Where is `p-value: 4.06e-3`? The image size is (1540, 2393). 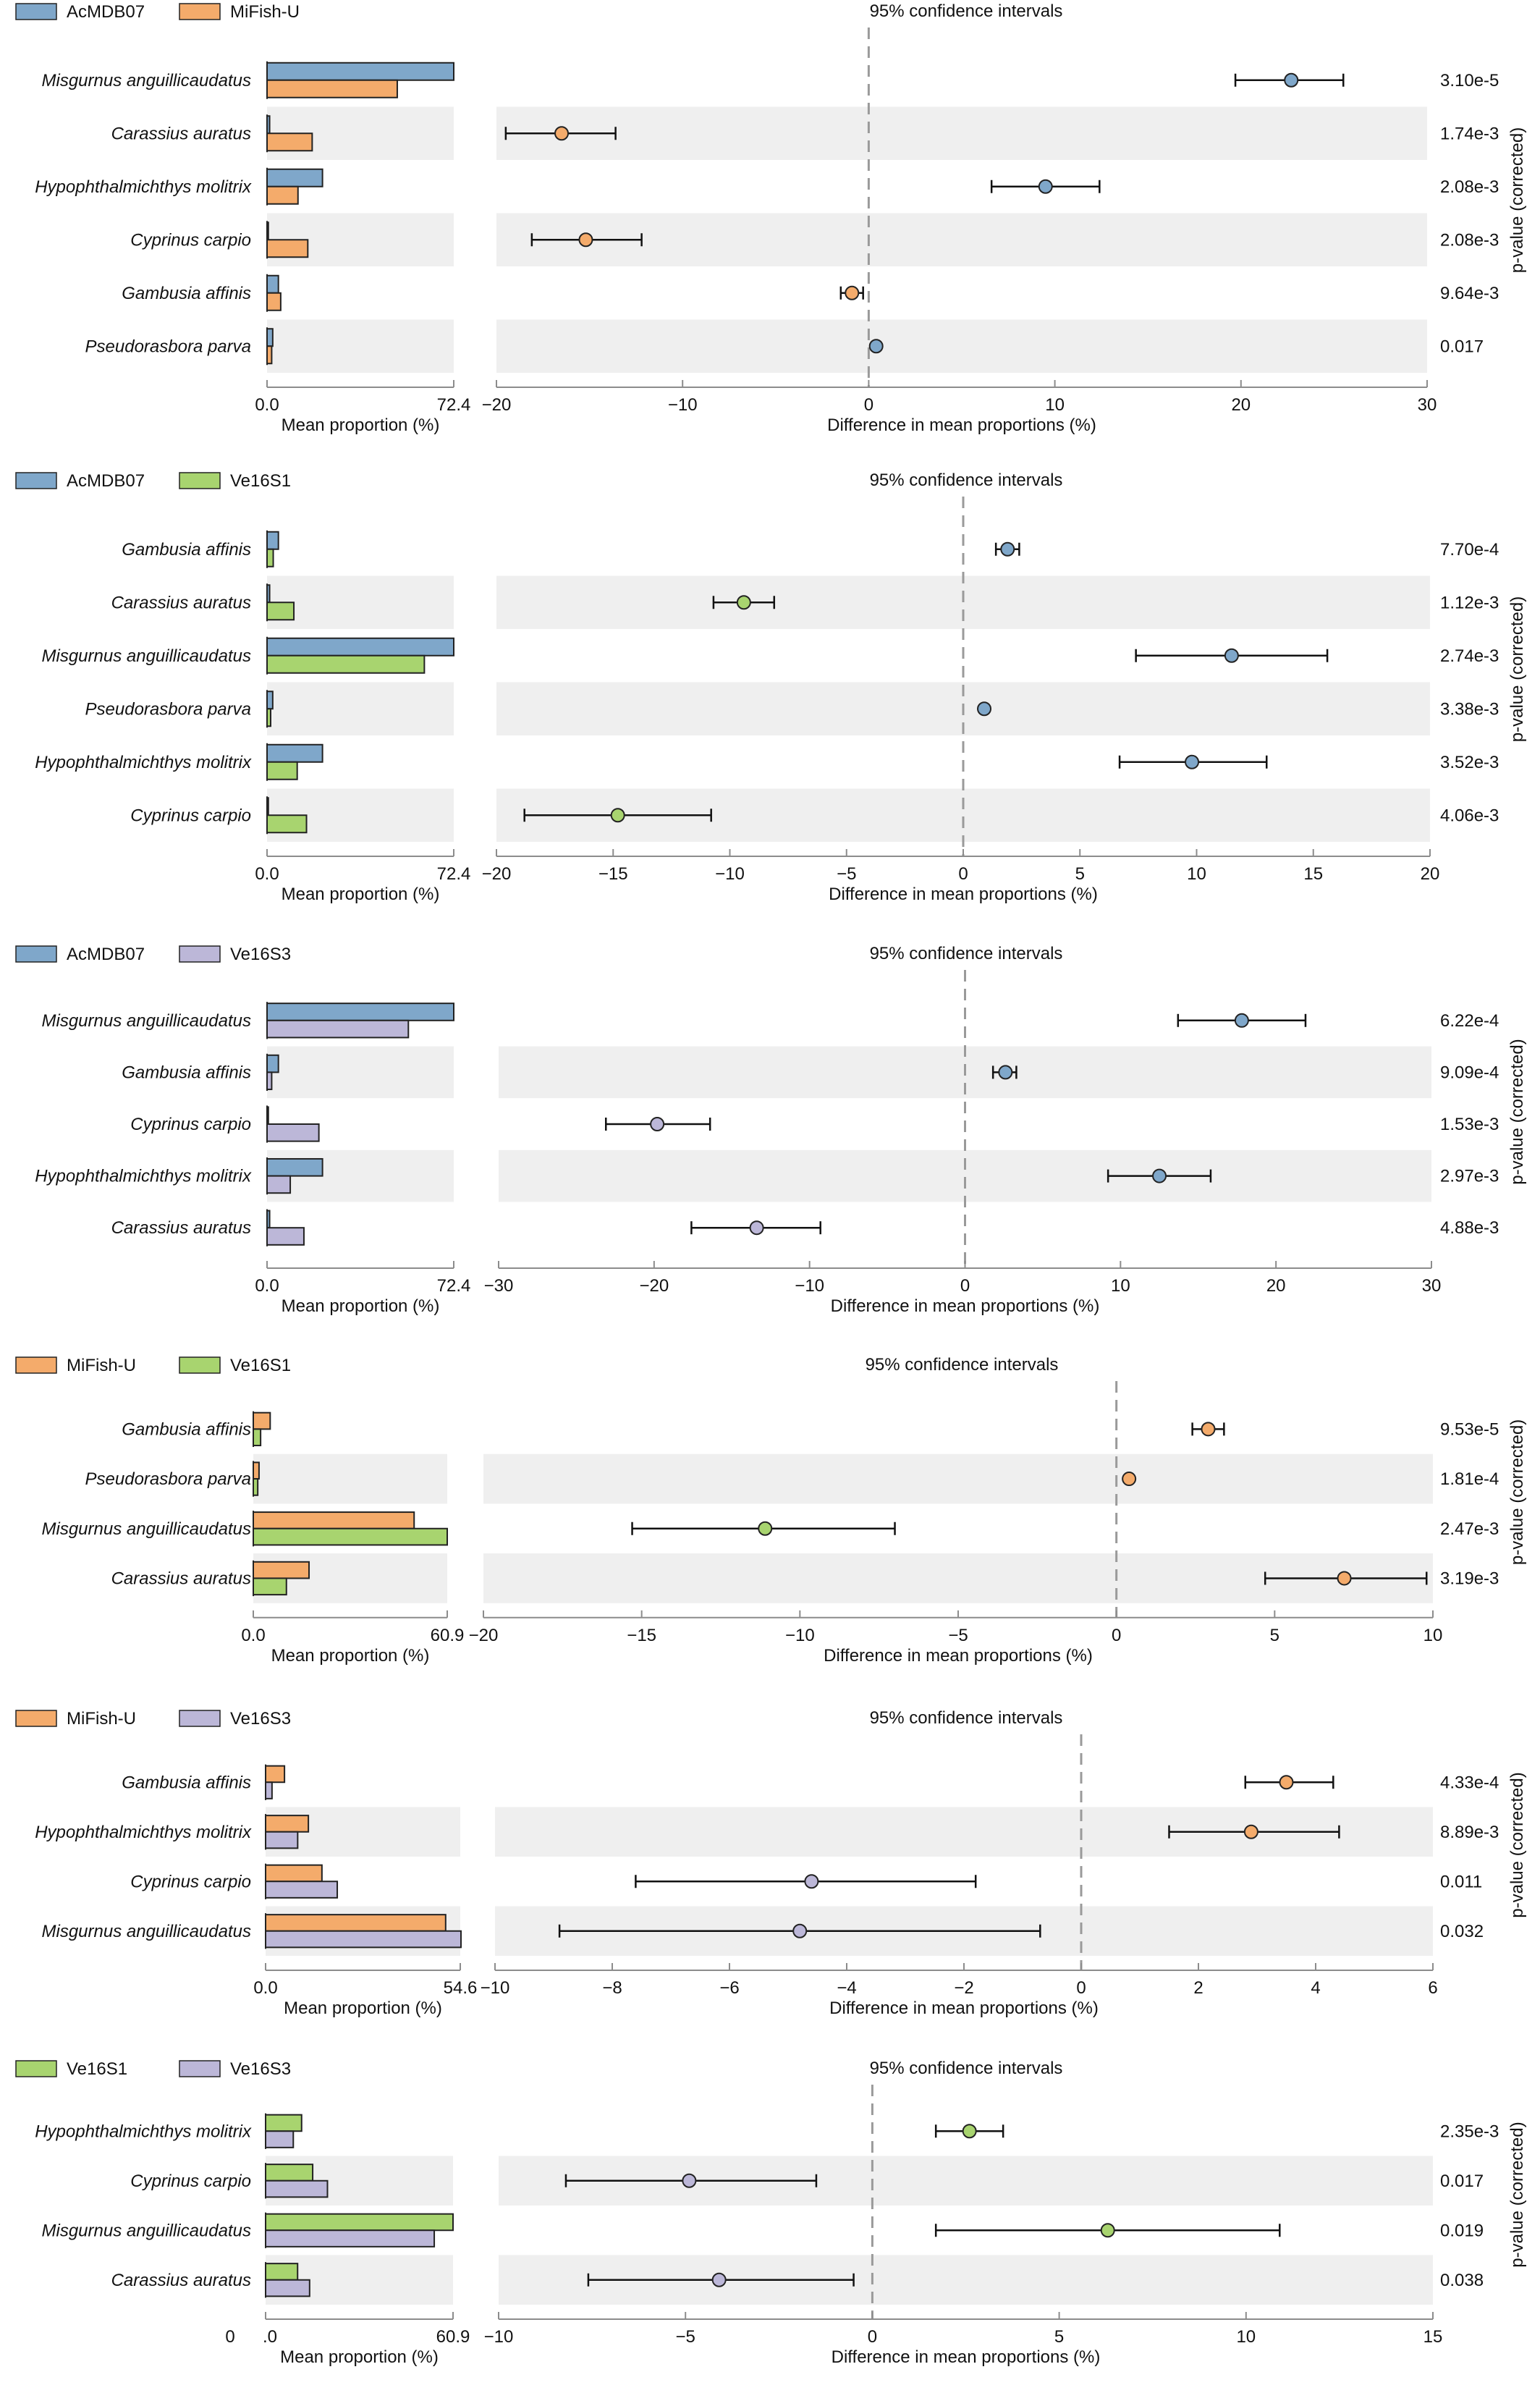
p-value: 4.06e-3 is located at coordinates (1469, 815).